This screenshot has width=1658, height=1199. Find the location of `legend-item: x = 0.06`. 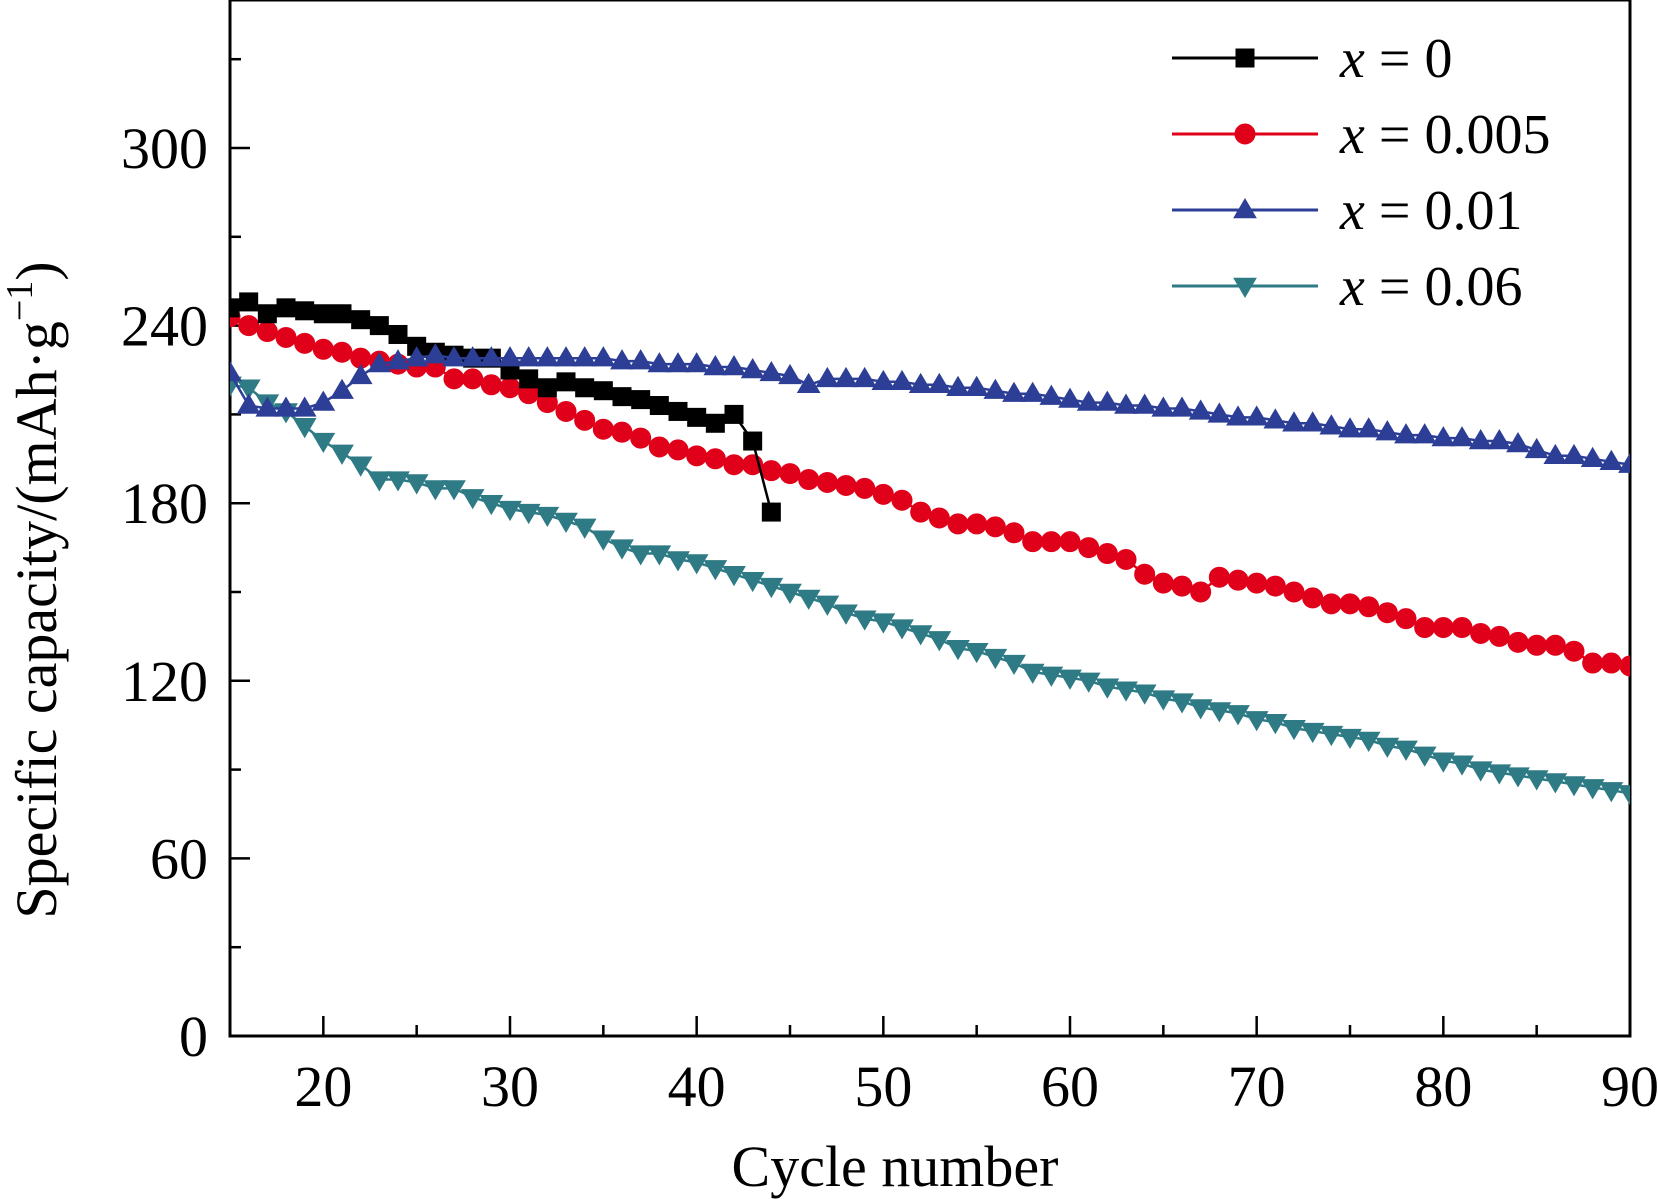

legend-item: x = 0.06 is located at coordinates (1347, 287).